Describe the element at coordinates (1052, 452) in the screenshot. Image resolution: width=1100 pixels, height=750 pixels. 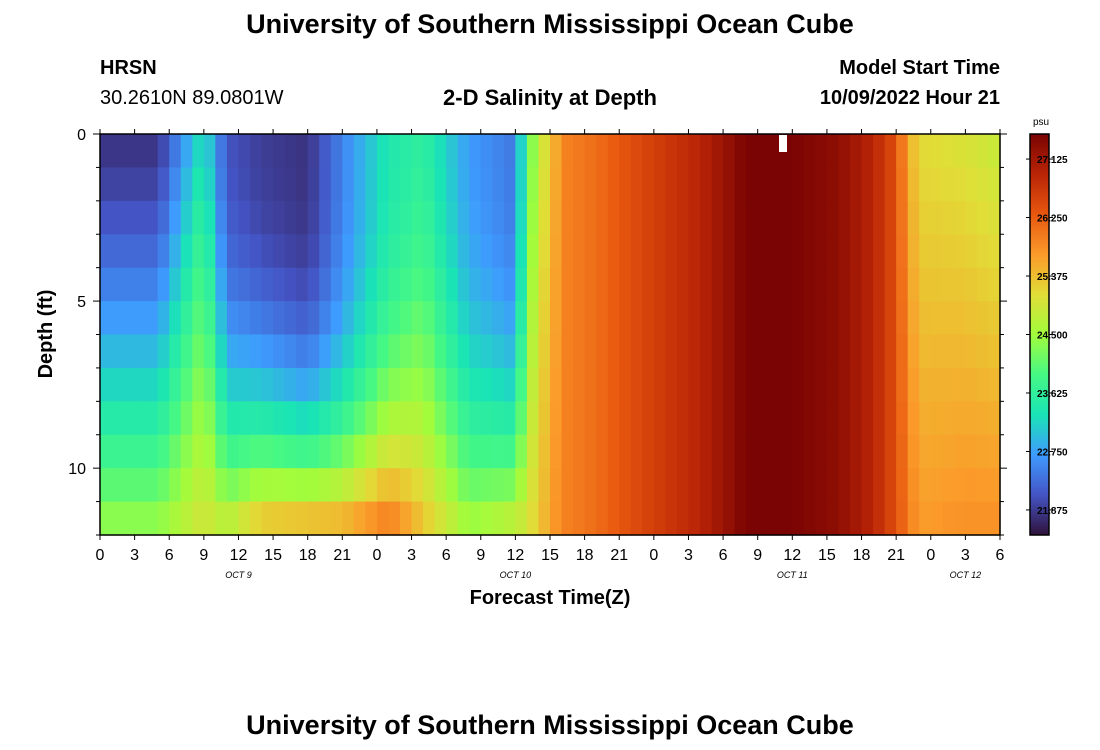
I see `colorbar-tick-label: 22.750` at that location.